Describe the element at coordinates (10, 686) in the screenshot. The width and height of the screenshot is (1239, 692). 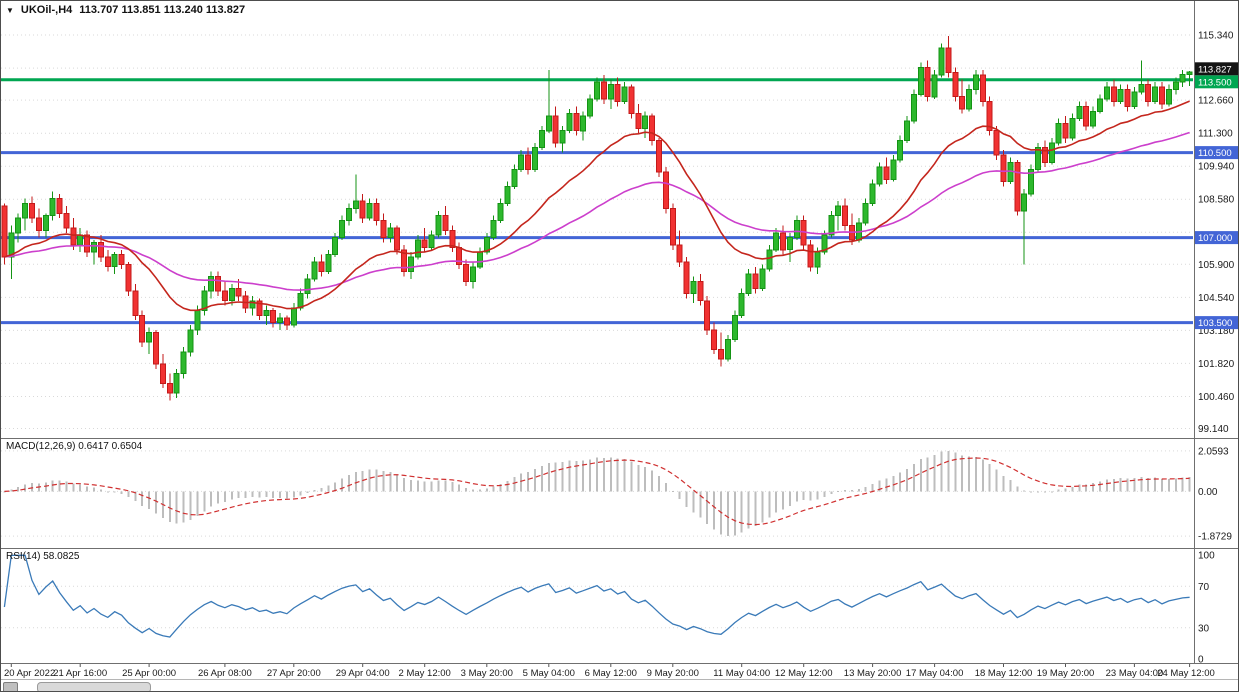
I see `scroll-left-button` at that location.